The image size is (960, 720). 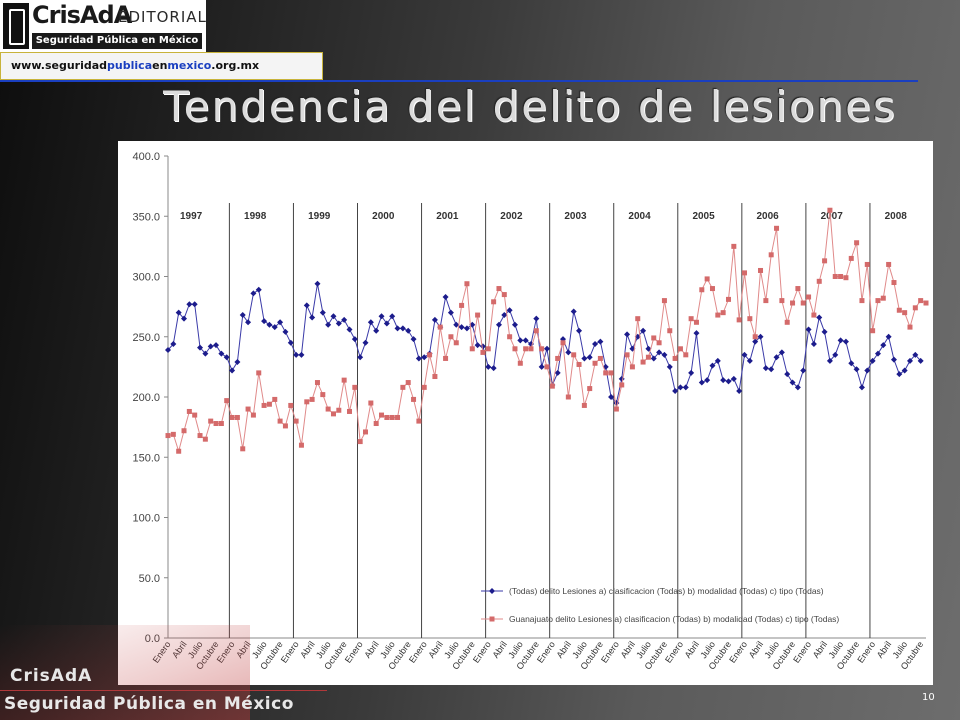 I want to click on y-tick-label: 400.0, so click(x=146, y=157).